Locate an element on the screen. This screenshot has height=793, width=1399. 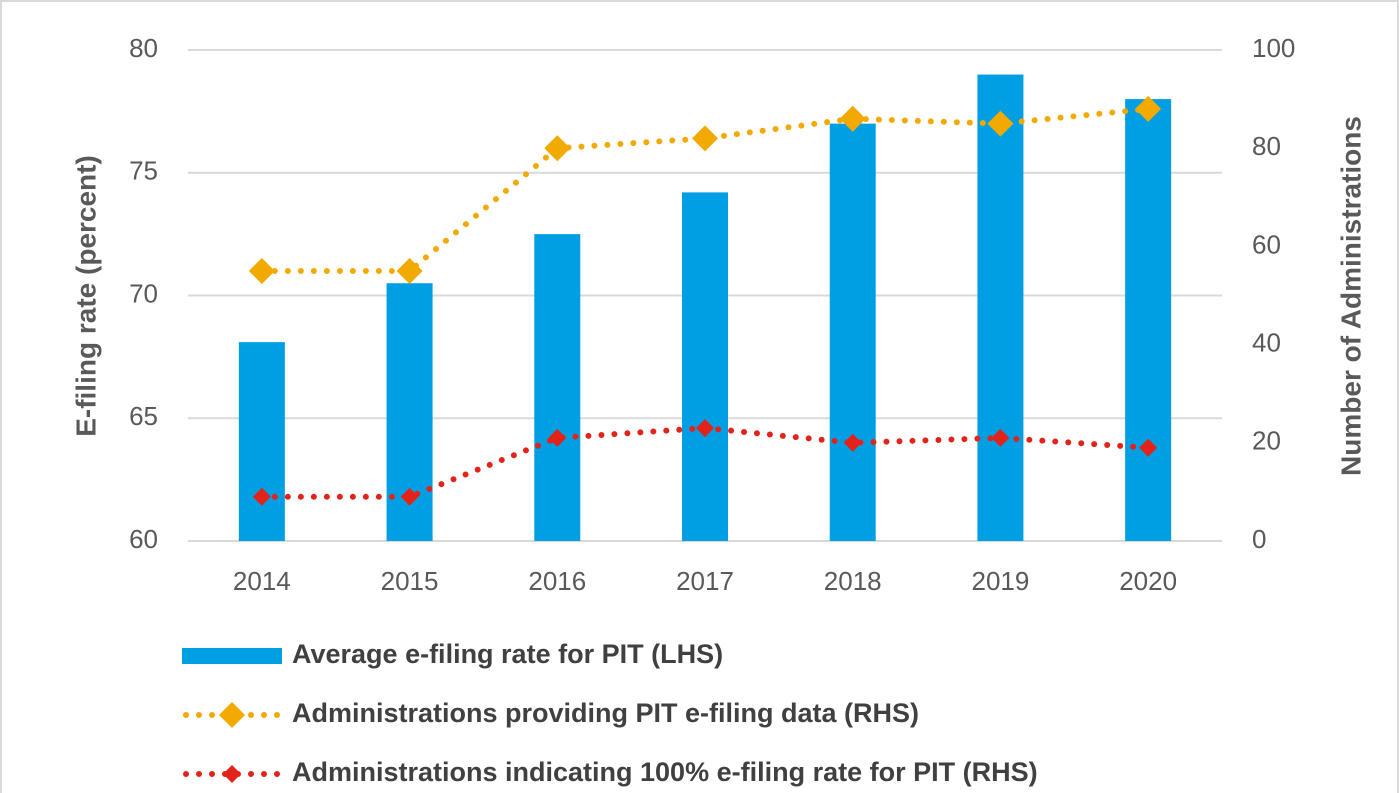
y2-tick-label: 60 is located at coordinates (1266, 244).